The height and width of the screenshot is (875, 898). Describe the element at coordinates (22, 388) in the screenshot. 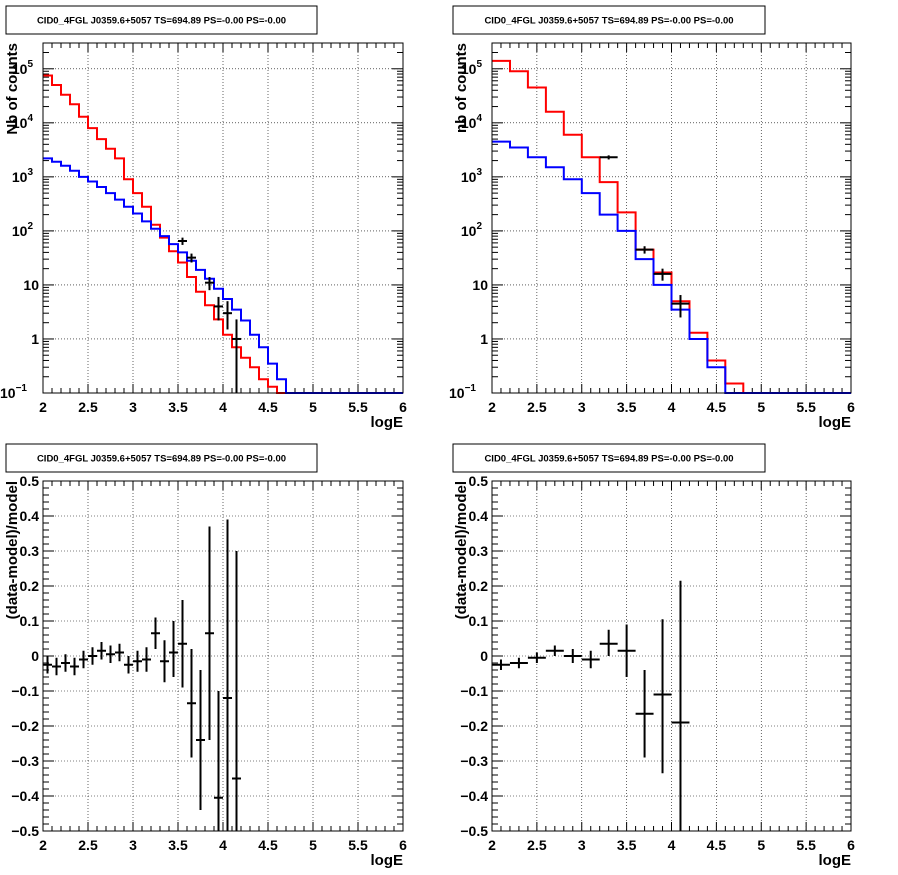

I see `y-tick-exponent: −1` at that location.